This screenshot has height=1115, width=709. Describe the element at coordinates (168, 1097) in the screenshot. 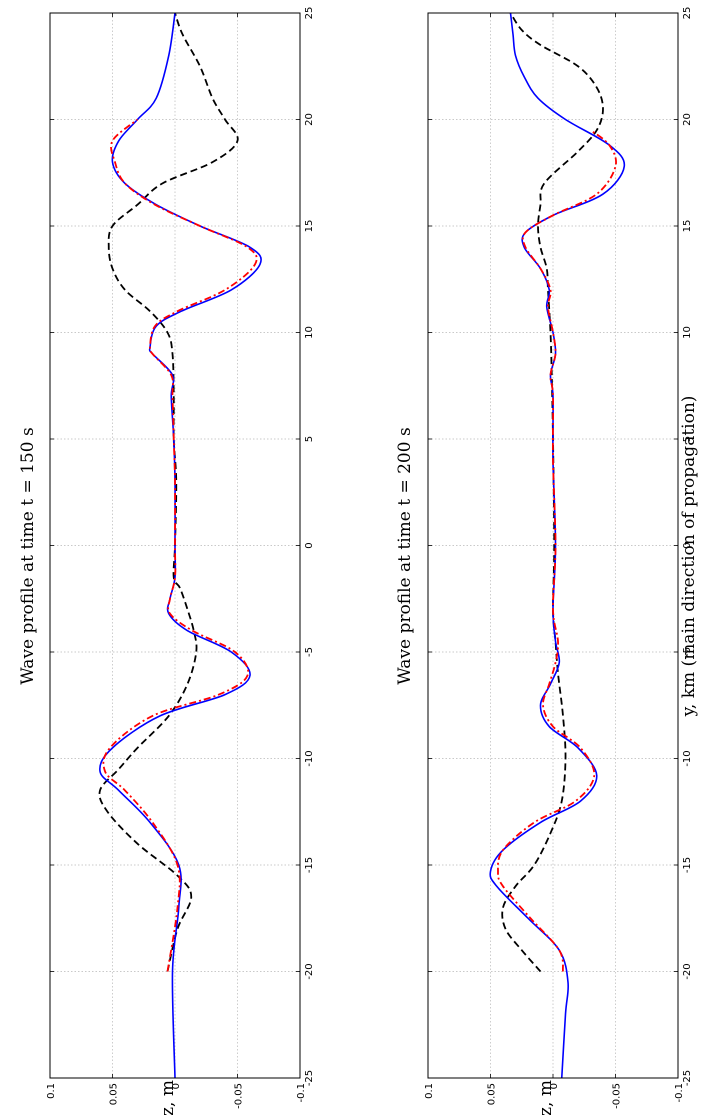

I see `ylabel-150s: z, m` at that location.